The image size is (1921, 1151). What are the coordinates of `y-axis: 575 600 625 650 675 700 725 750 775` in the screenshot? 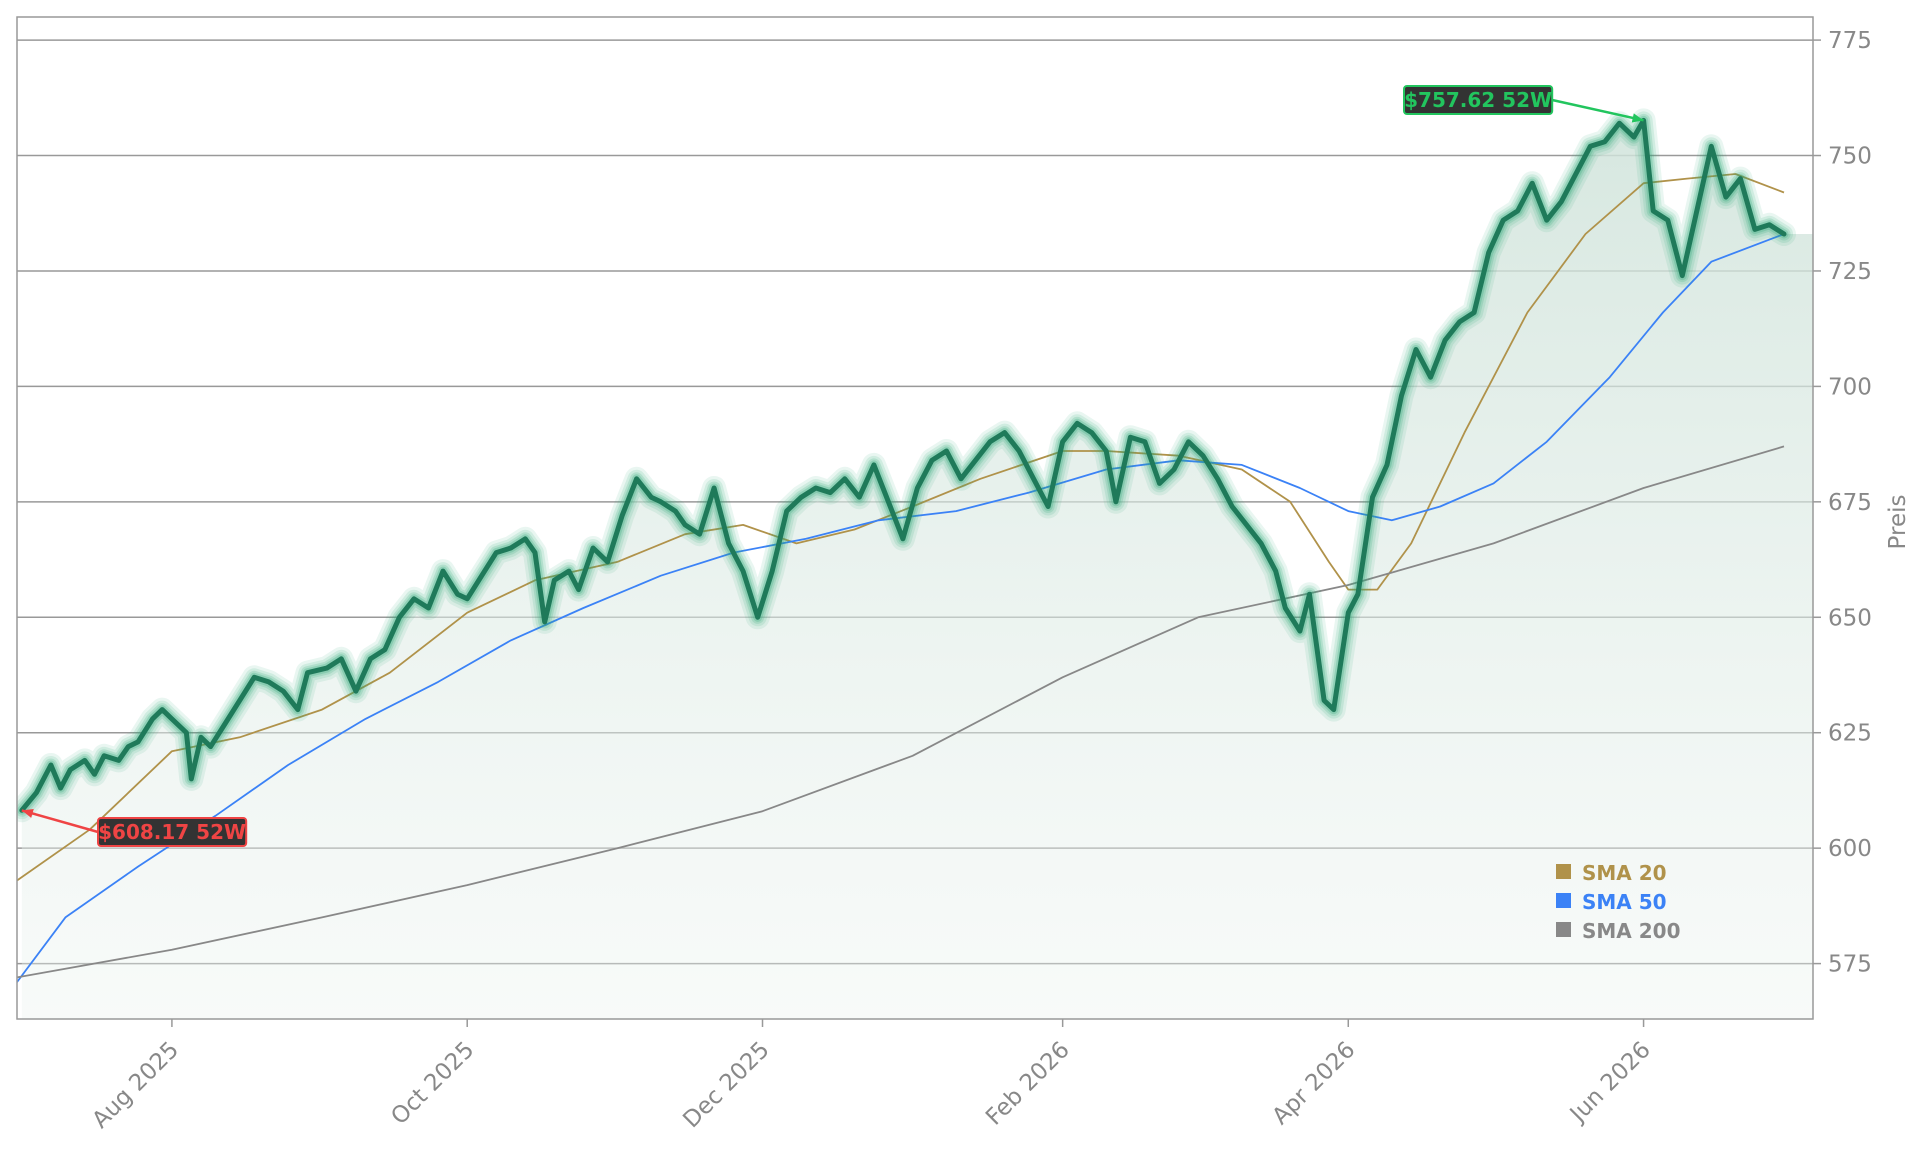 It's located at (1842, 503).